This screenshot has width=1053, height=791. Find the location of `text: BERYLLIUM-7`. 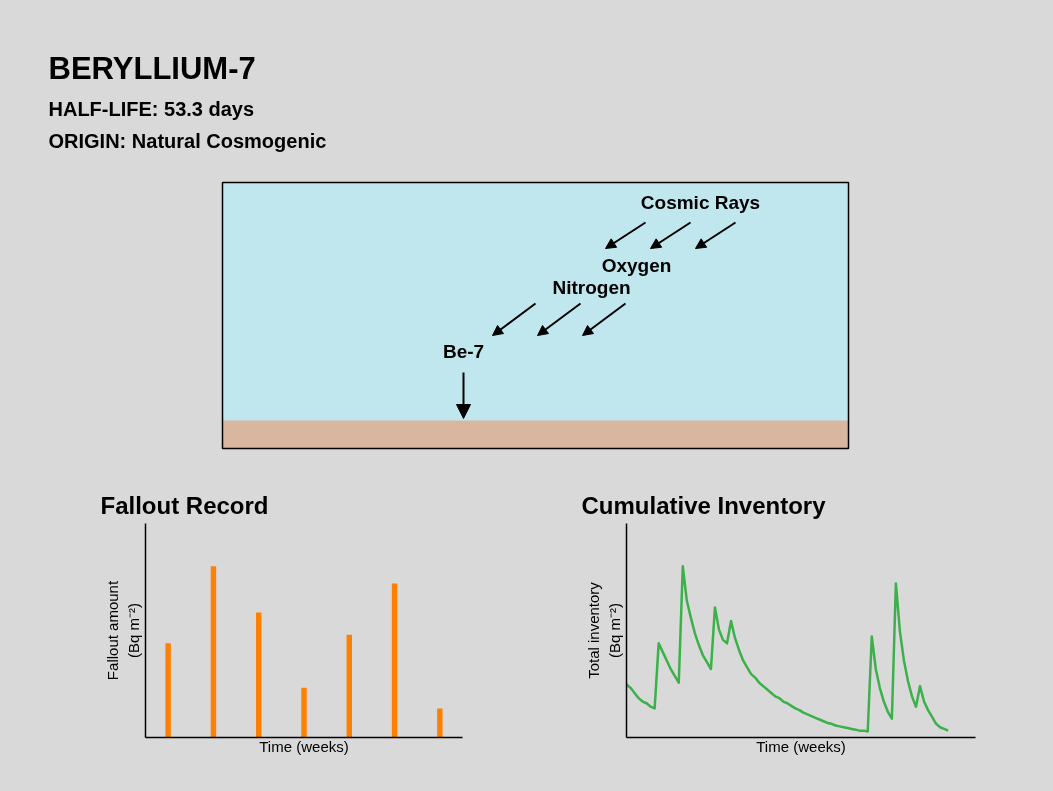

text: BERYLLIUM-7 is located at coordinates (152, 68).